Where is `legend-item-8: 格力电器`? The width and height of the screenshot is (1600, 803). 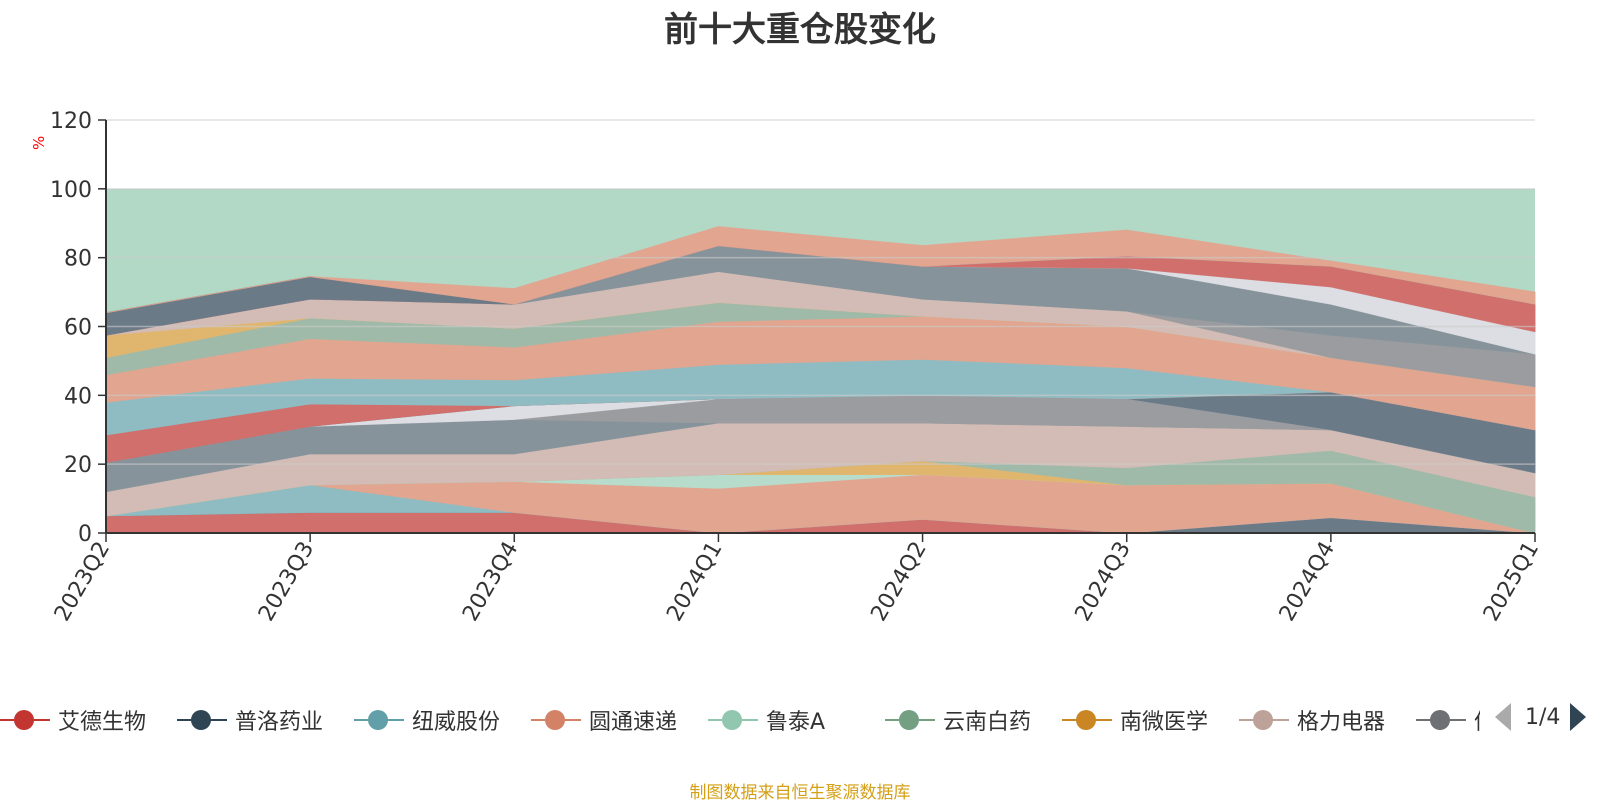 legend-item-8: 格力电器 is located at coordinates (1312, 720).